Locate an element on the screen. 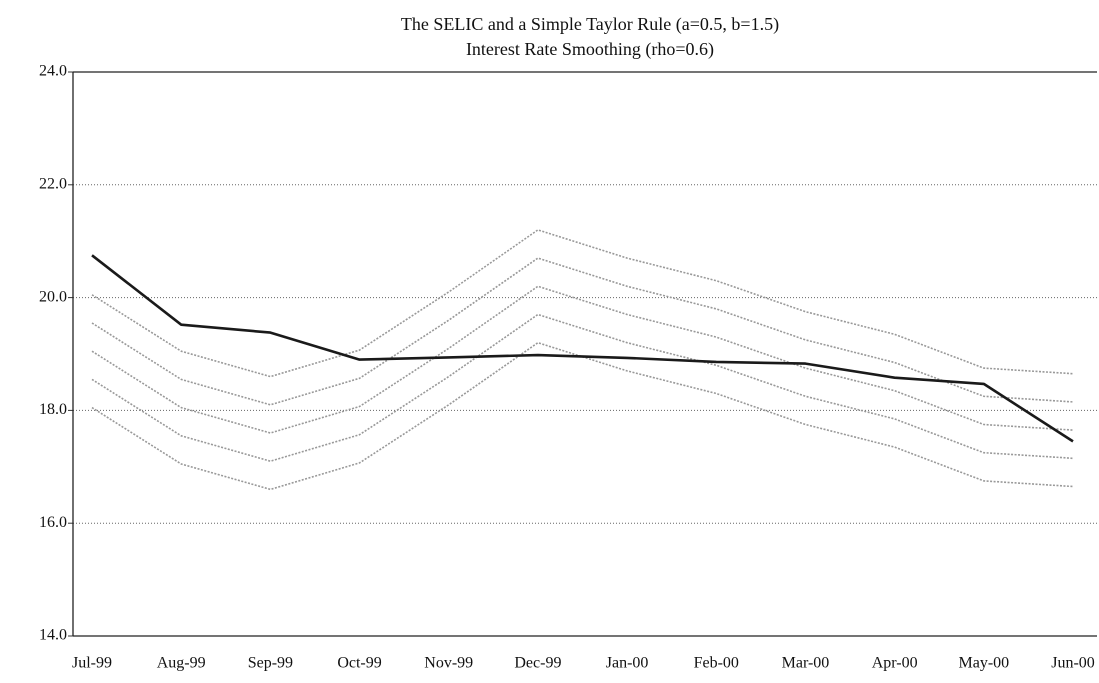 Image resolution: width=1099 pixels, height=683 pixels. y-tick-label: 18.0 is located at coordinates (53, 409).